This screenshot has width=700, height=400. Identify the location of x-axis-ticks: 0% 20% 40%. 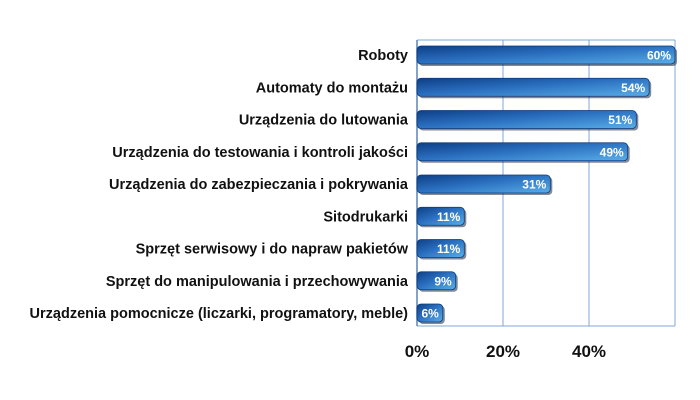
(505, 351).